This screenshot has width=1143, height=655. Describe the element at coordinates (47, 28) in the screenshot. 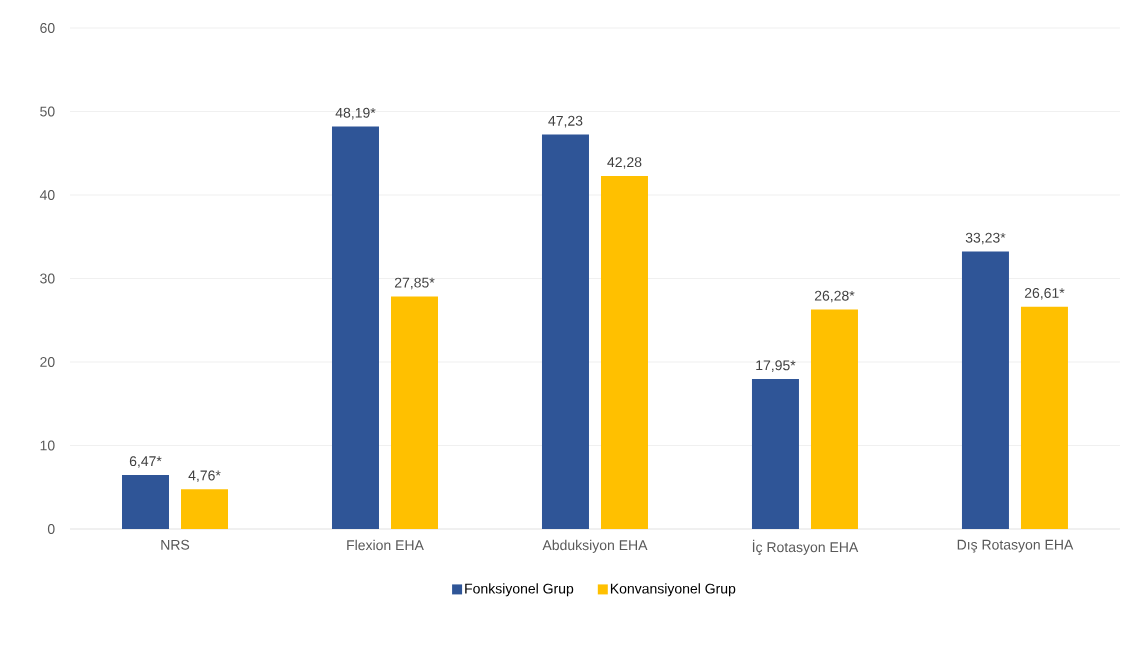

I see `y-tick-label: 60` at that location.